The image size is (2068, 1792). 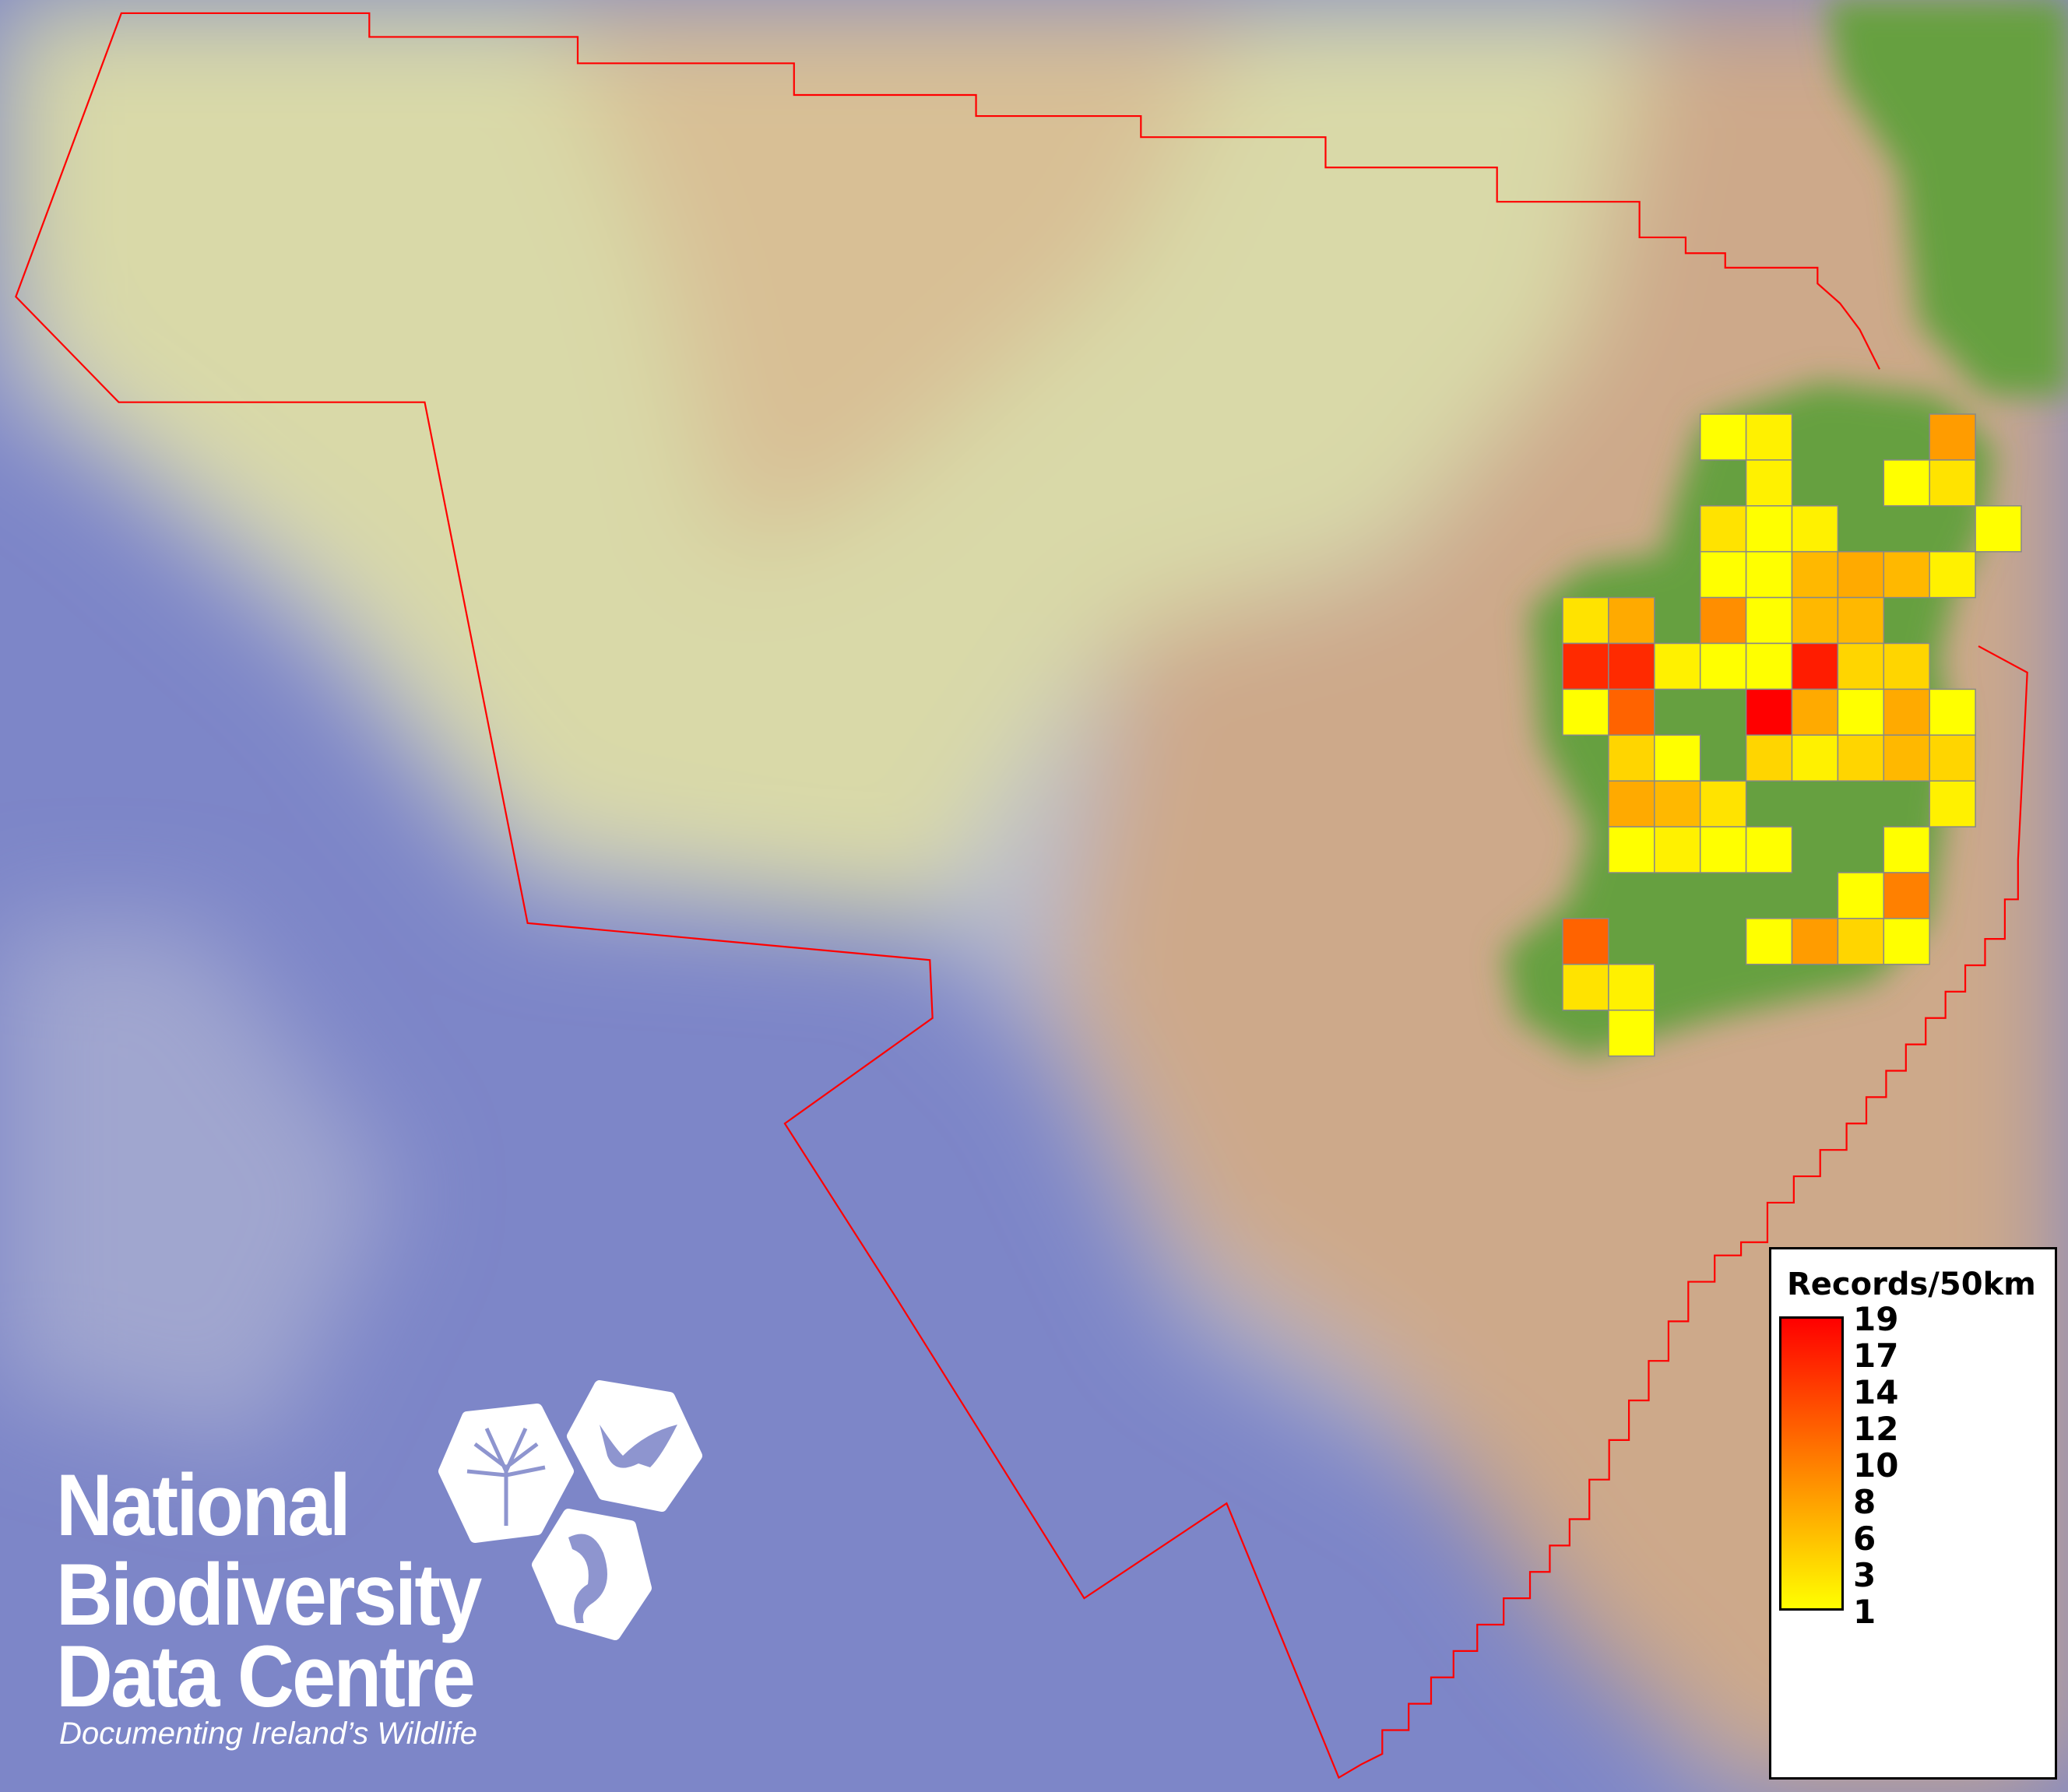 What do you see at coordinates (1912, 1284) in the screenshot?
I see `legend-title: Records/50km` at bounding box center [1912, 1284].